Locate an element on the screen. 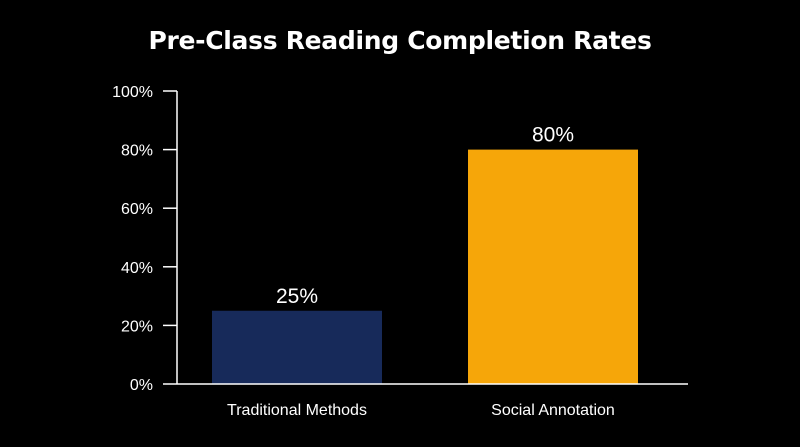 The image size is (800, 447). category-label: Social Annotation is located at coordinates (553, 410).